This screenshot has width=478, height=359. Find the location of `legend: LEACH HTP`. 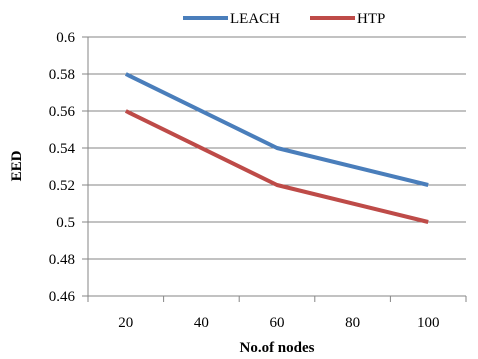

legend: LEACH HTP is located at coordinates (284, 19).